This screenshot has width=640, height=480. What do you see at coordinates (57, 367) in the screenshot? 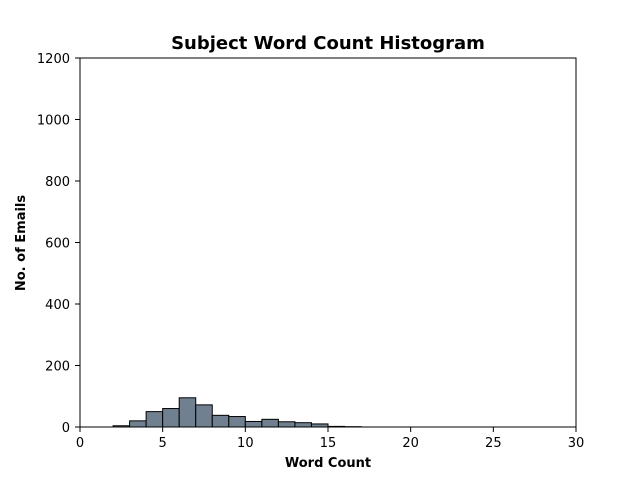
I see `y-tick-label-1: 200` at bounding box center [57, 367].